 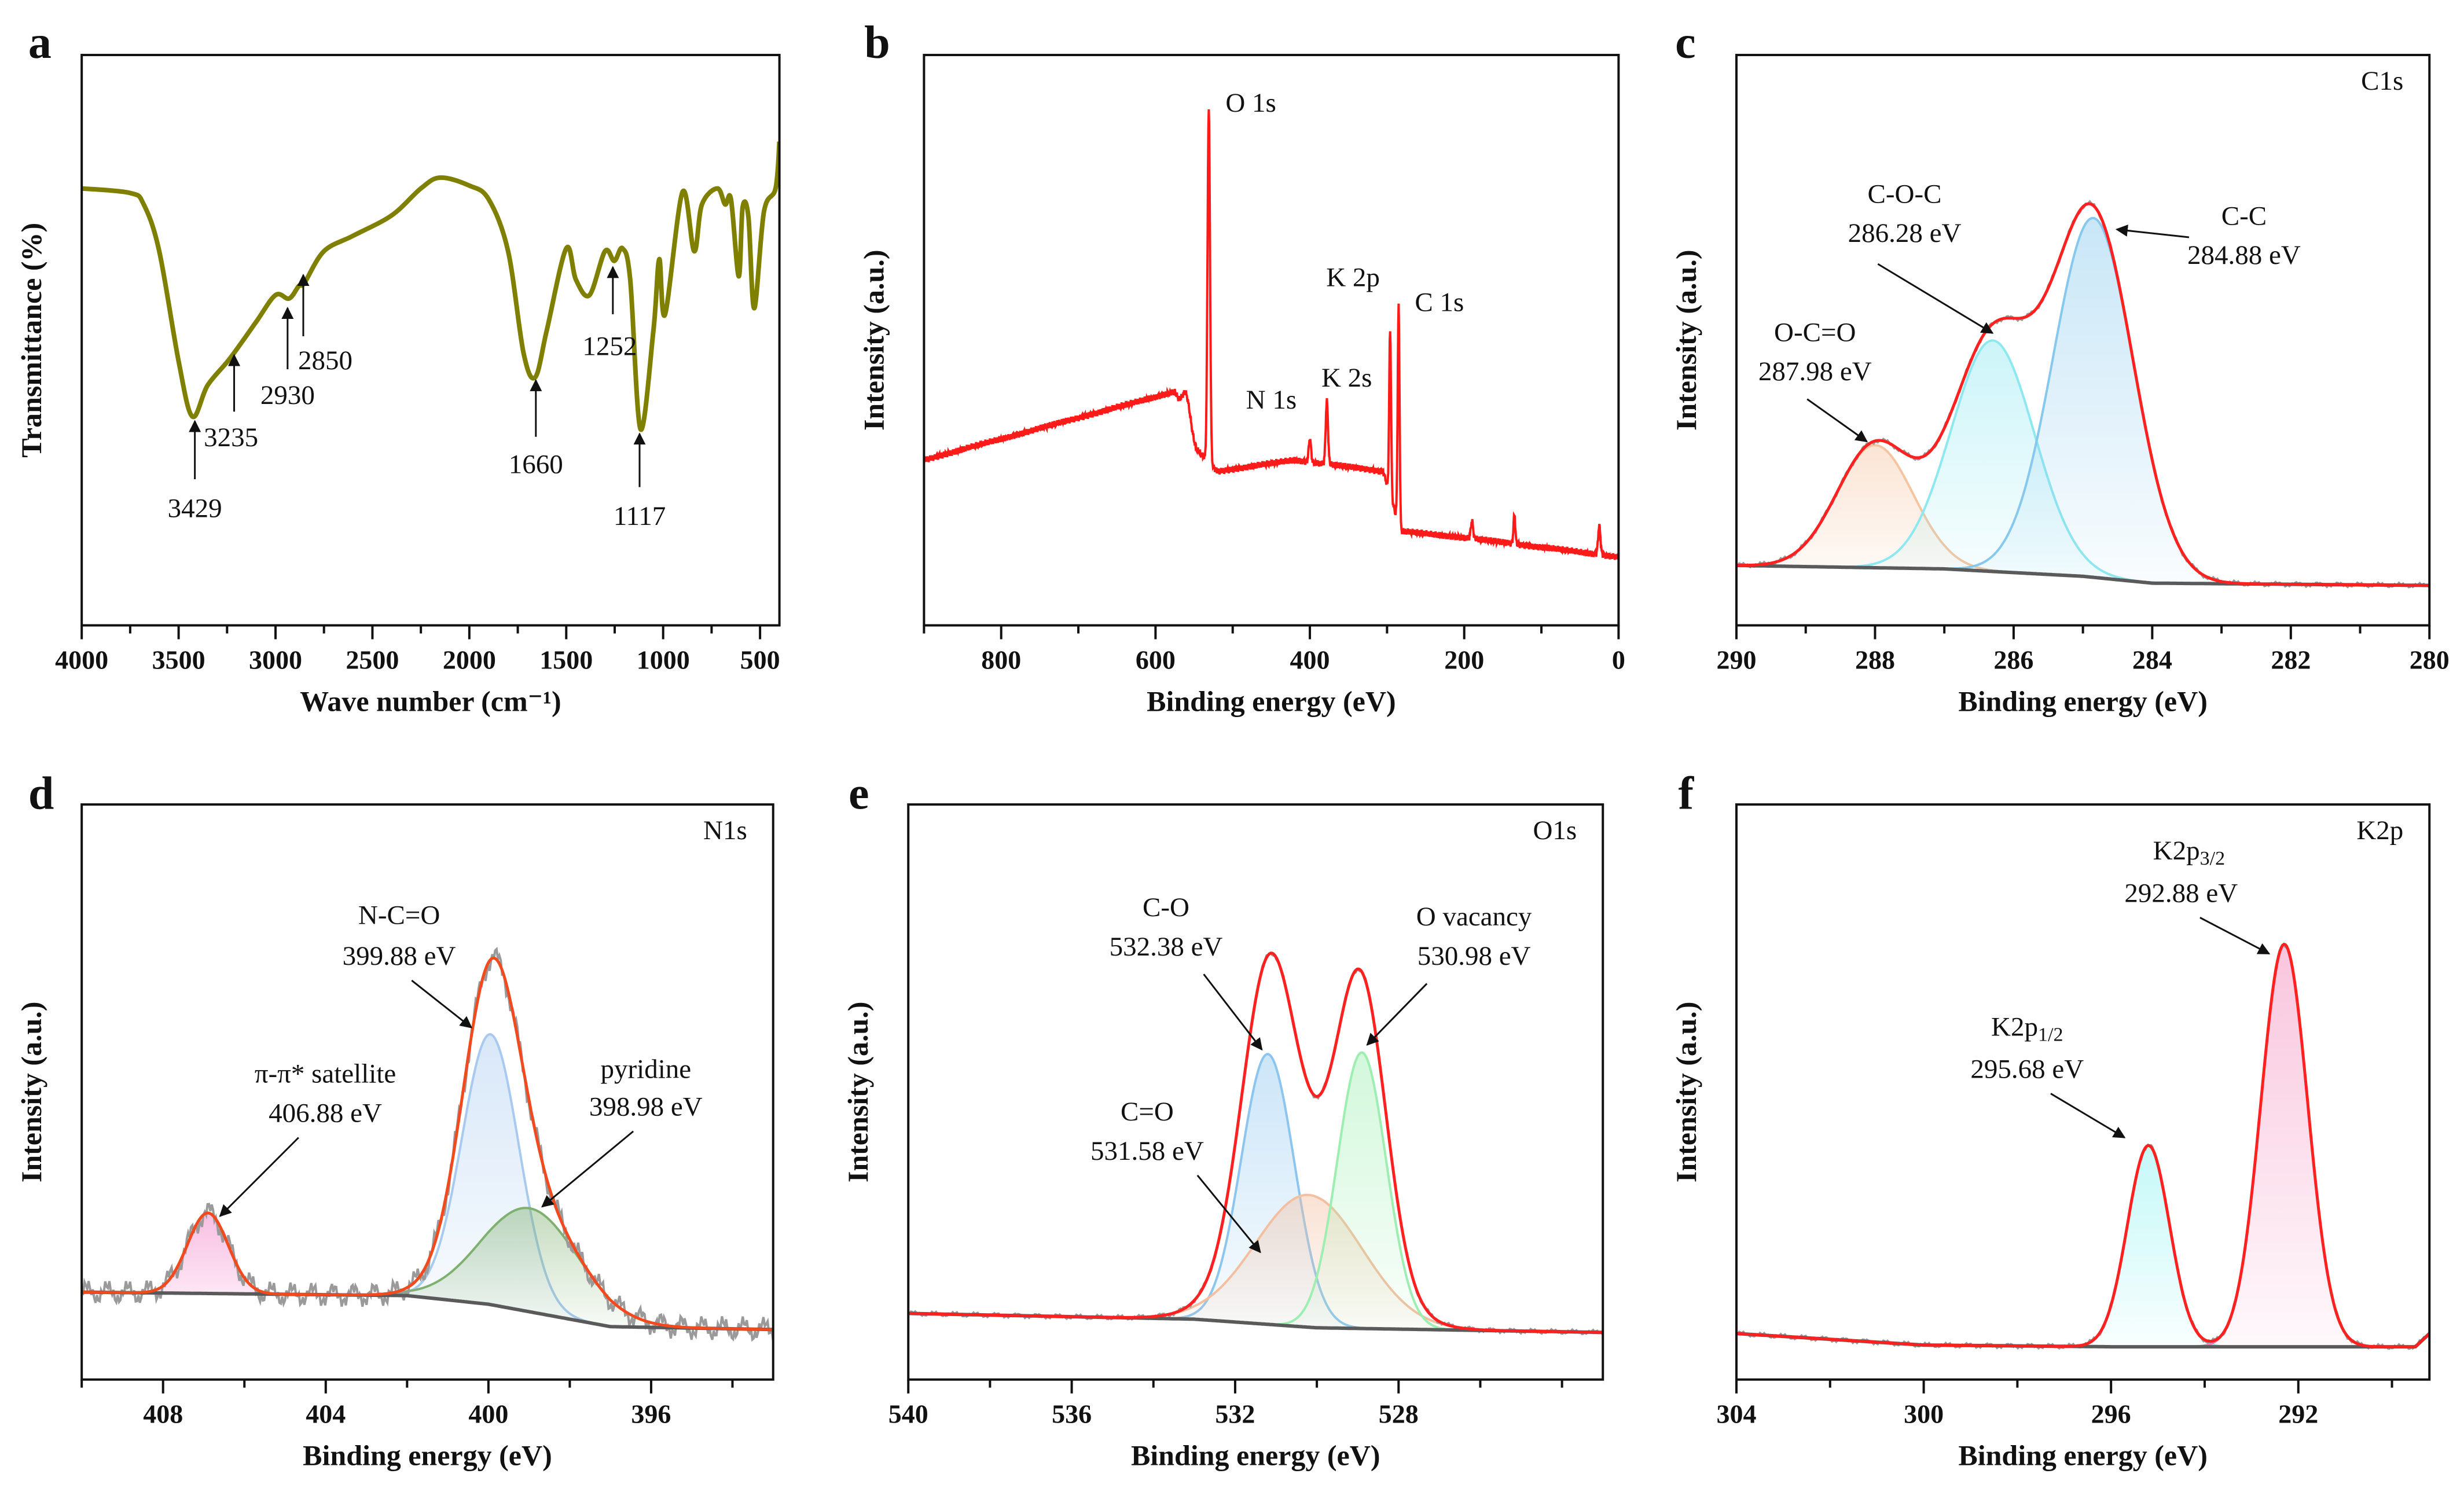 I want to click on annotation-label: pyridine, so click(x=646, y=1069).